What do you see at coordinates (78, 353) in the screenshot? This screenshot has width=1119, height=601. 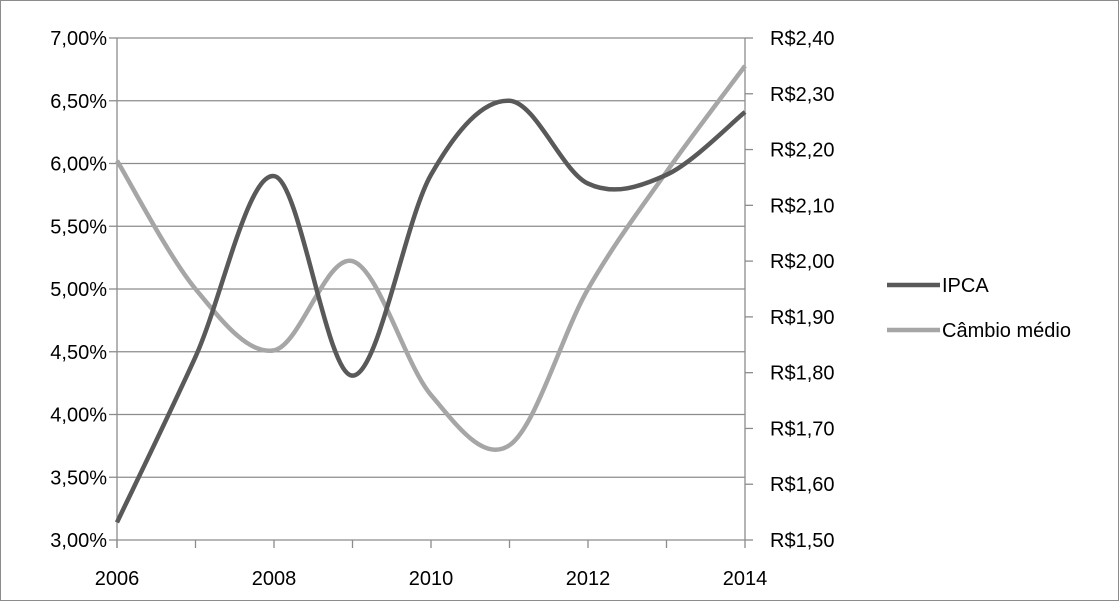 I see `y-left-tick-label: 4,50%` at bounding box center [78, 353].